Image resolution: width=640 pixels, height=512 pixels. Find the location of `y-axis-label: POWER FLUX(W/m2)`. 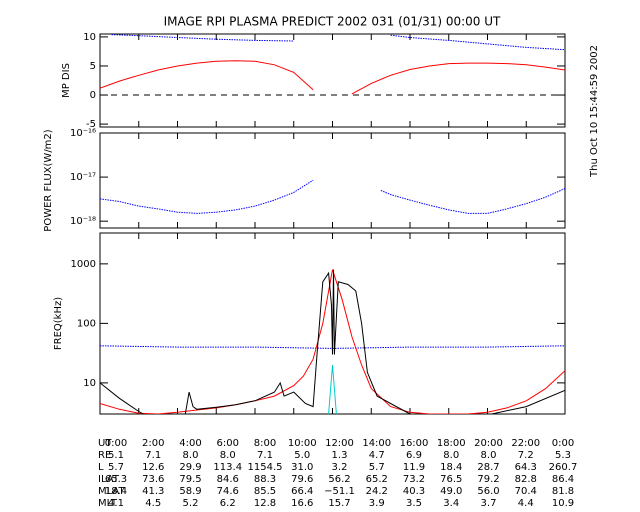

y-axis-label: POWER FLUX(W/m2) is located at coordinates (48, 180).